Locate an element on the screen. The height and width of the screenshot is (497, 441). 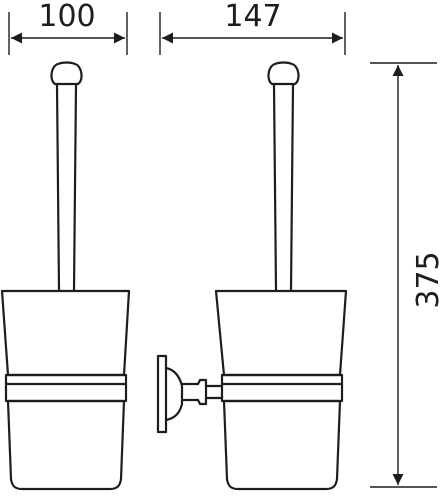
dimension-depth-side: 147 is located at coordinates (252, 27).